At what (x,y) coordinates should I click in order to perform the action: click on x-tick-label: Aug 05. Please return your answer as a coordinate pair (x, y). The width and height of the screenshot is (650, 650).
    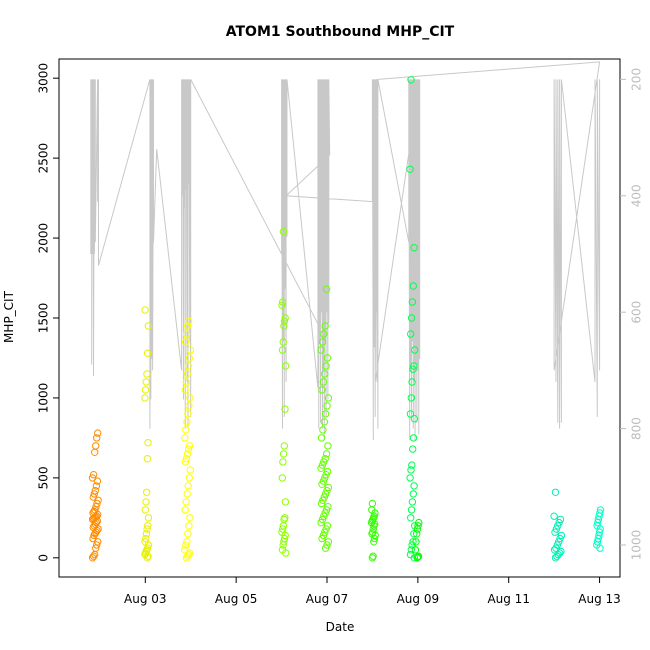
    Looking at the image, I should click on (236, 599).